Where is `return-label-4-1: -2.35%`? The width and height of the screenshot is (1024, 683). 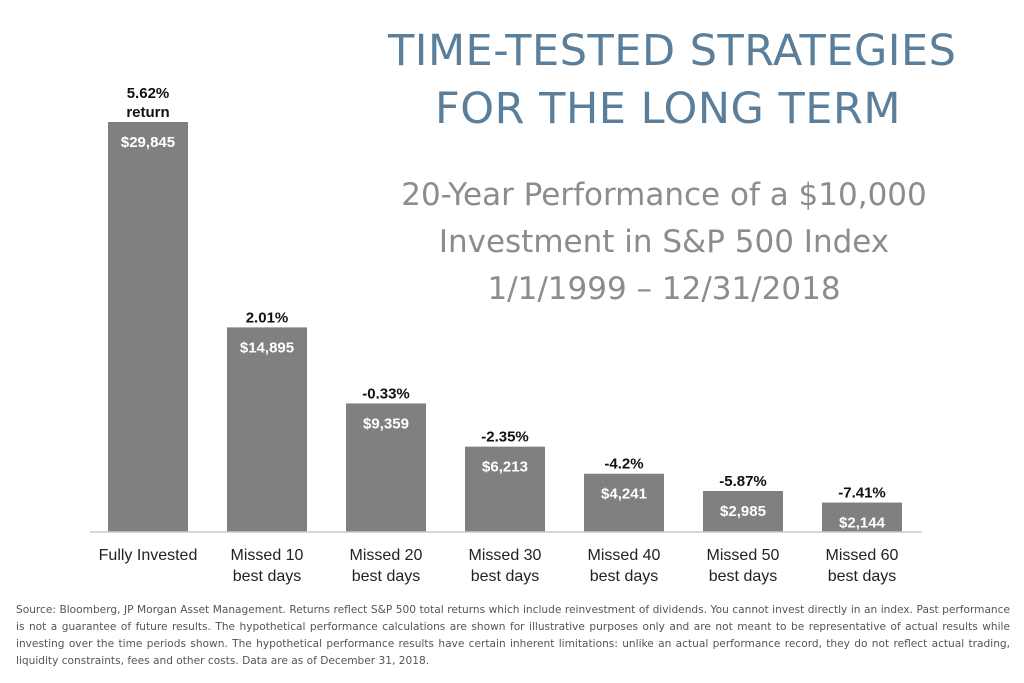
return-label-4-1: -2.35% is located at coordinates (505, 437).